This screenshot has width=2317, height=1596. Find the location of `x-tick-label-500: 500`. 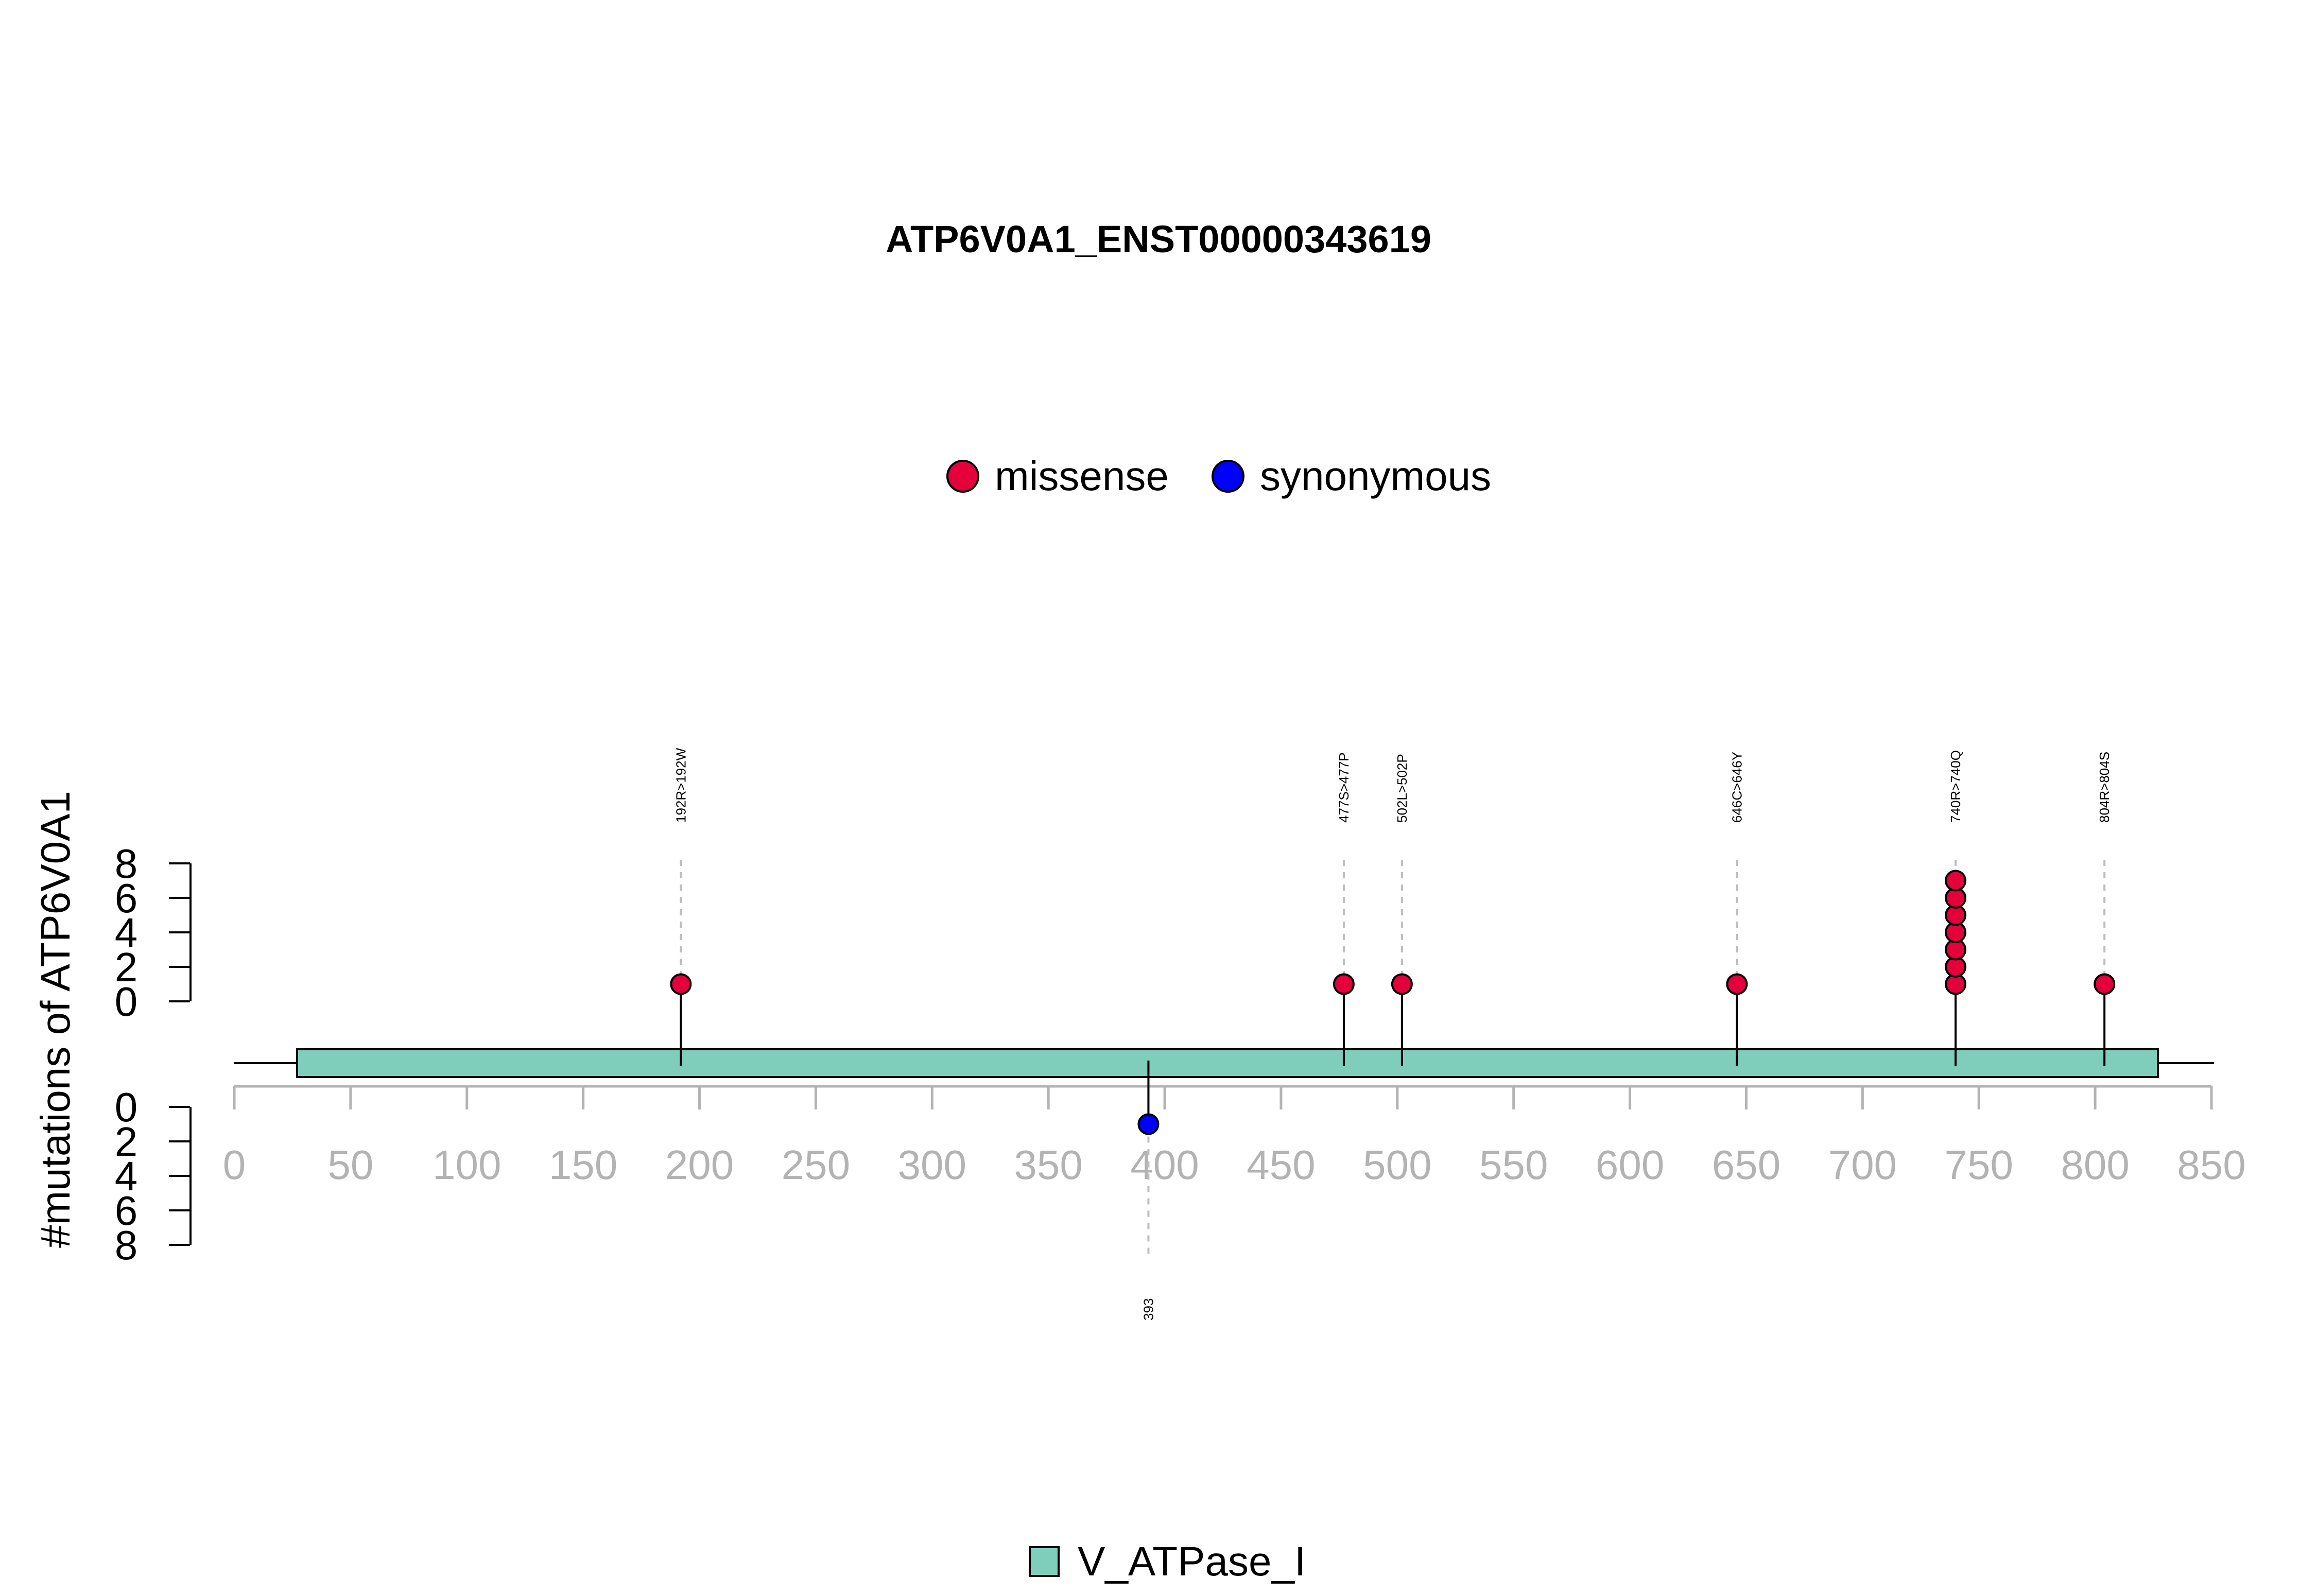

x-tick-label-500: 500 is located at coordinates (1397, 1165).